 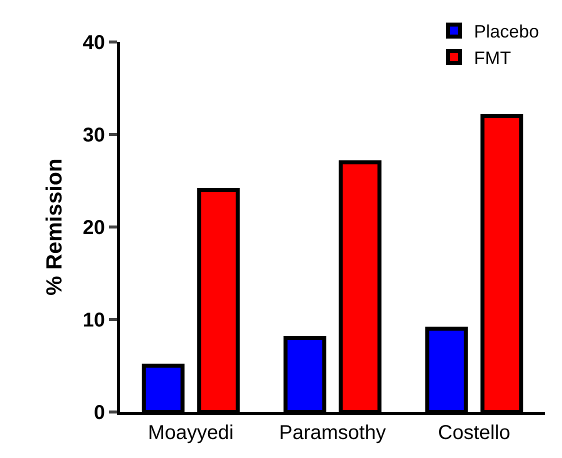 I want to click on y-tick-label: 20, so click(x=93, y=228).